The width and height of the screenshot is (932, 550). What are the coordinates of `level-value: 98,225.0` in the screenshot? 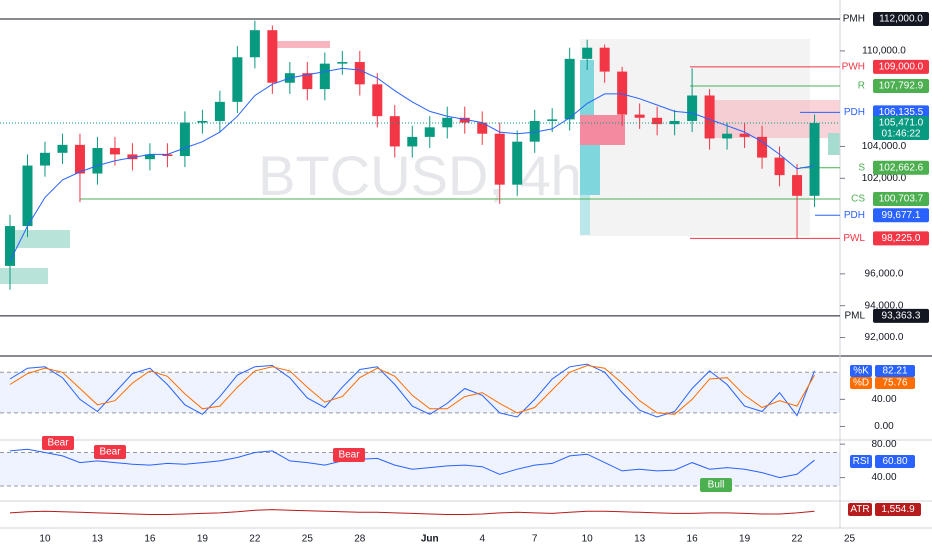 It's located at (901, 238).